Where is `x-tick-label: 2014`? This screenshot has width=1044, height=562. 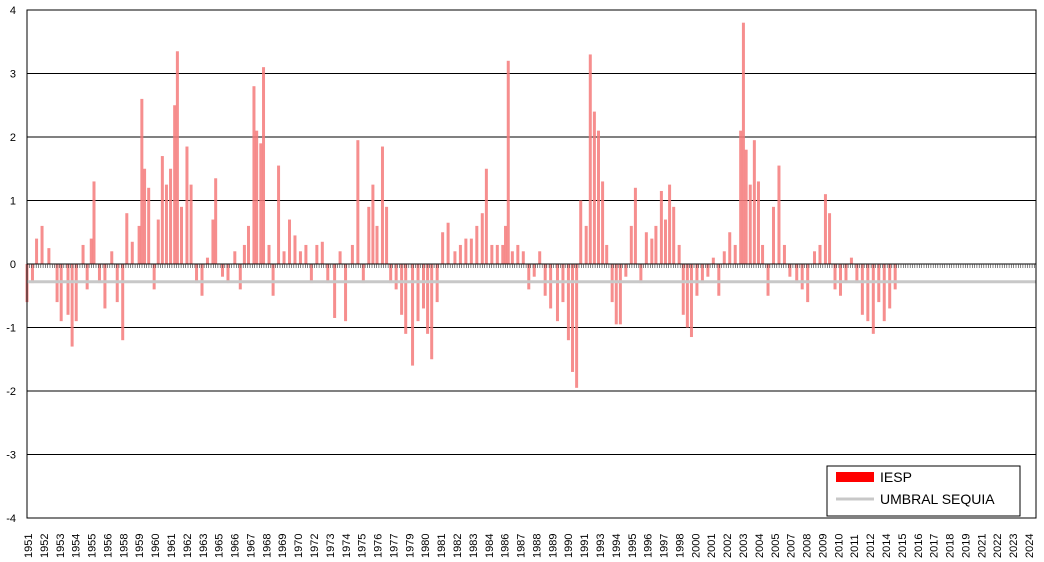 x-tick-label: 2014 is located at coordinates (887, 546).